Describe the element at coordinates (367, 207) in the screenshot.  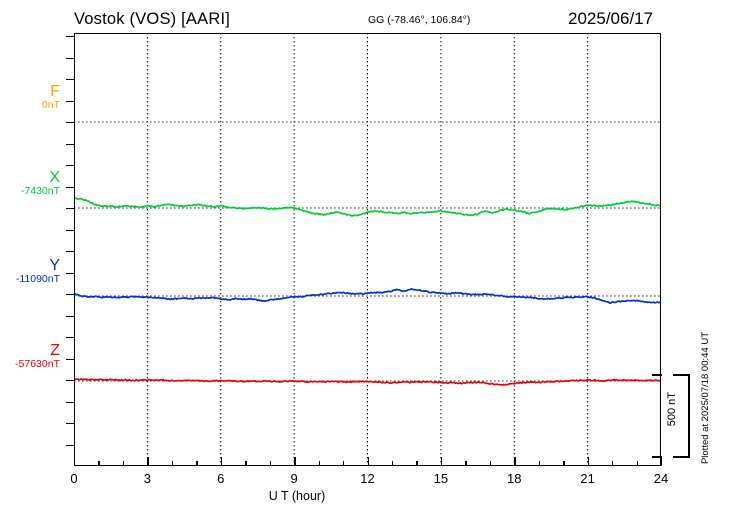
I see `trace-X` at that location.